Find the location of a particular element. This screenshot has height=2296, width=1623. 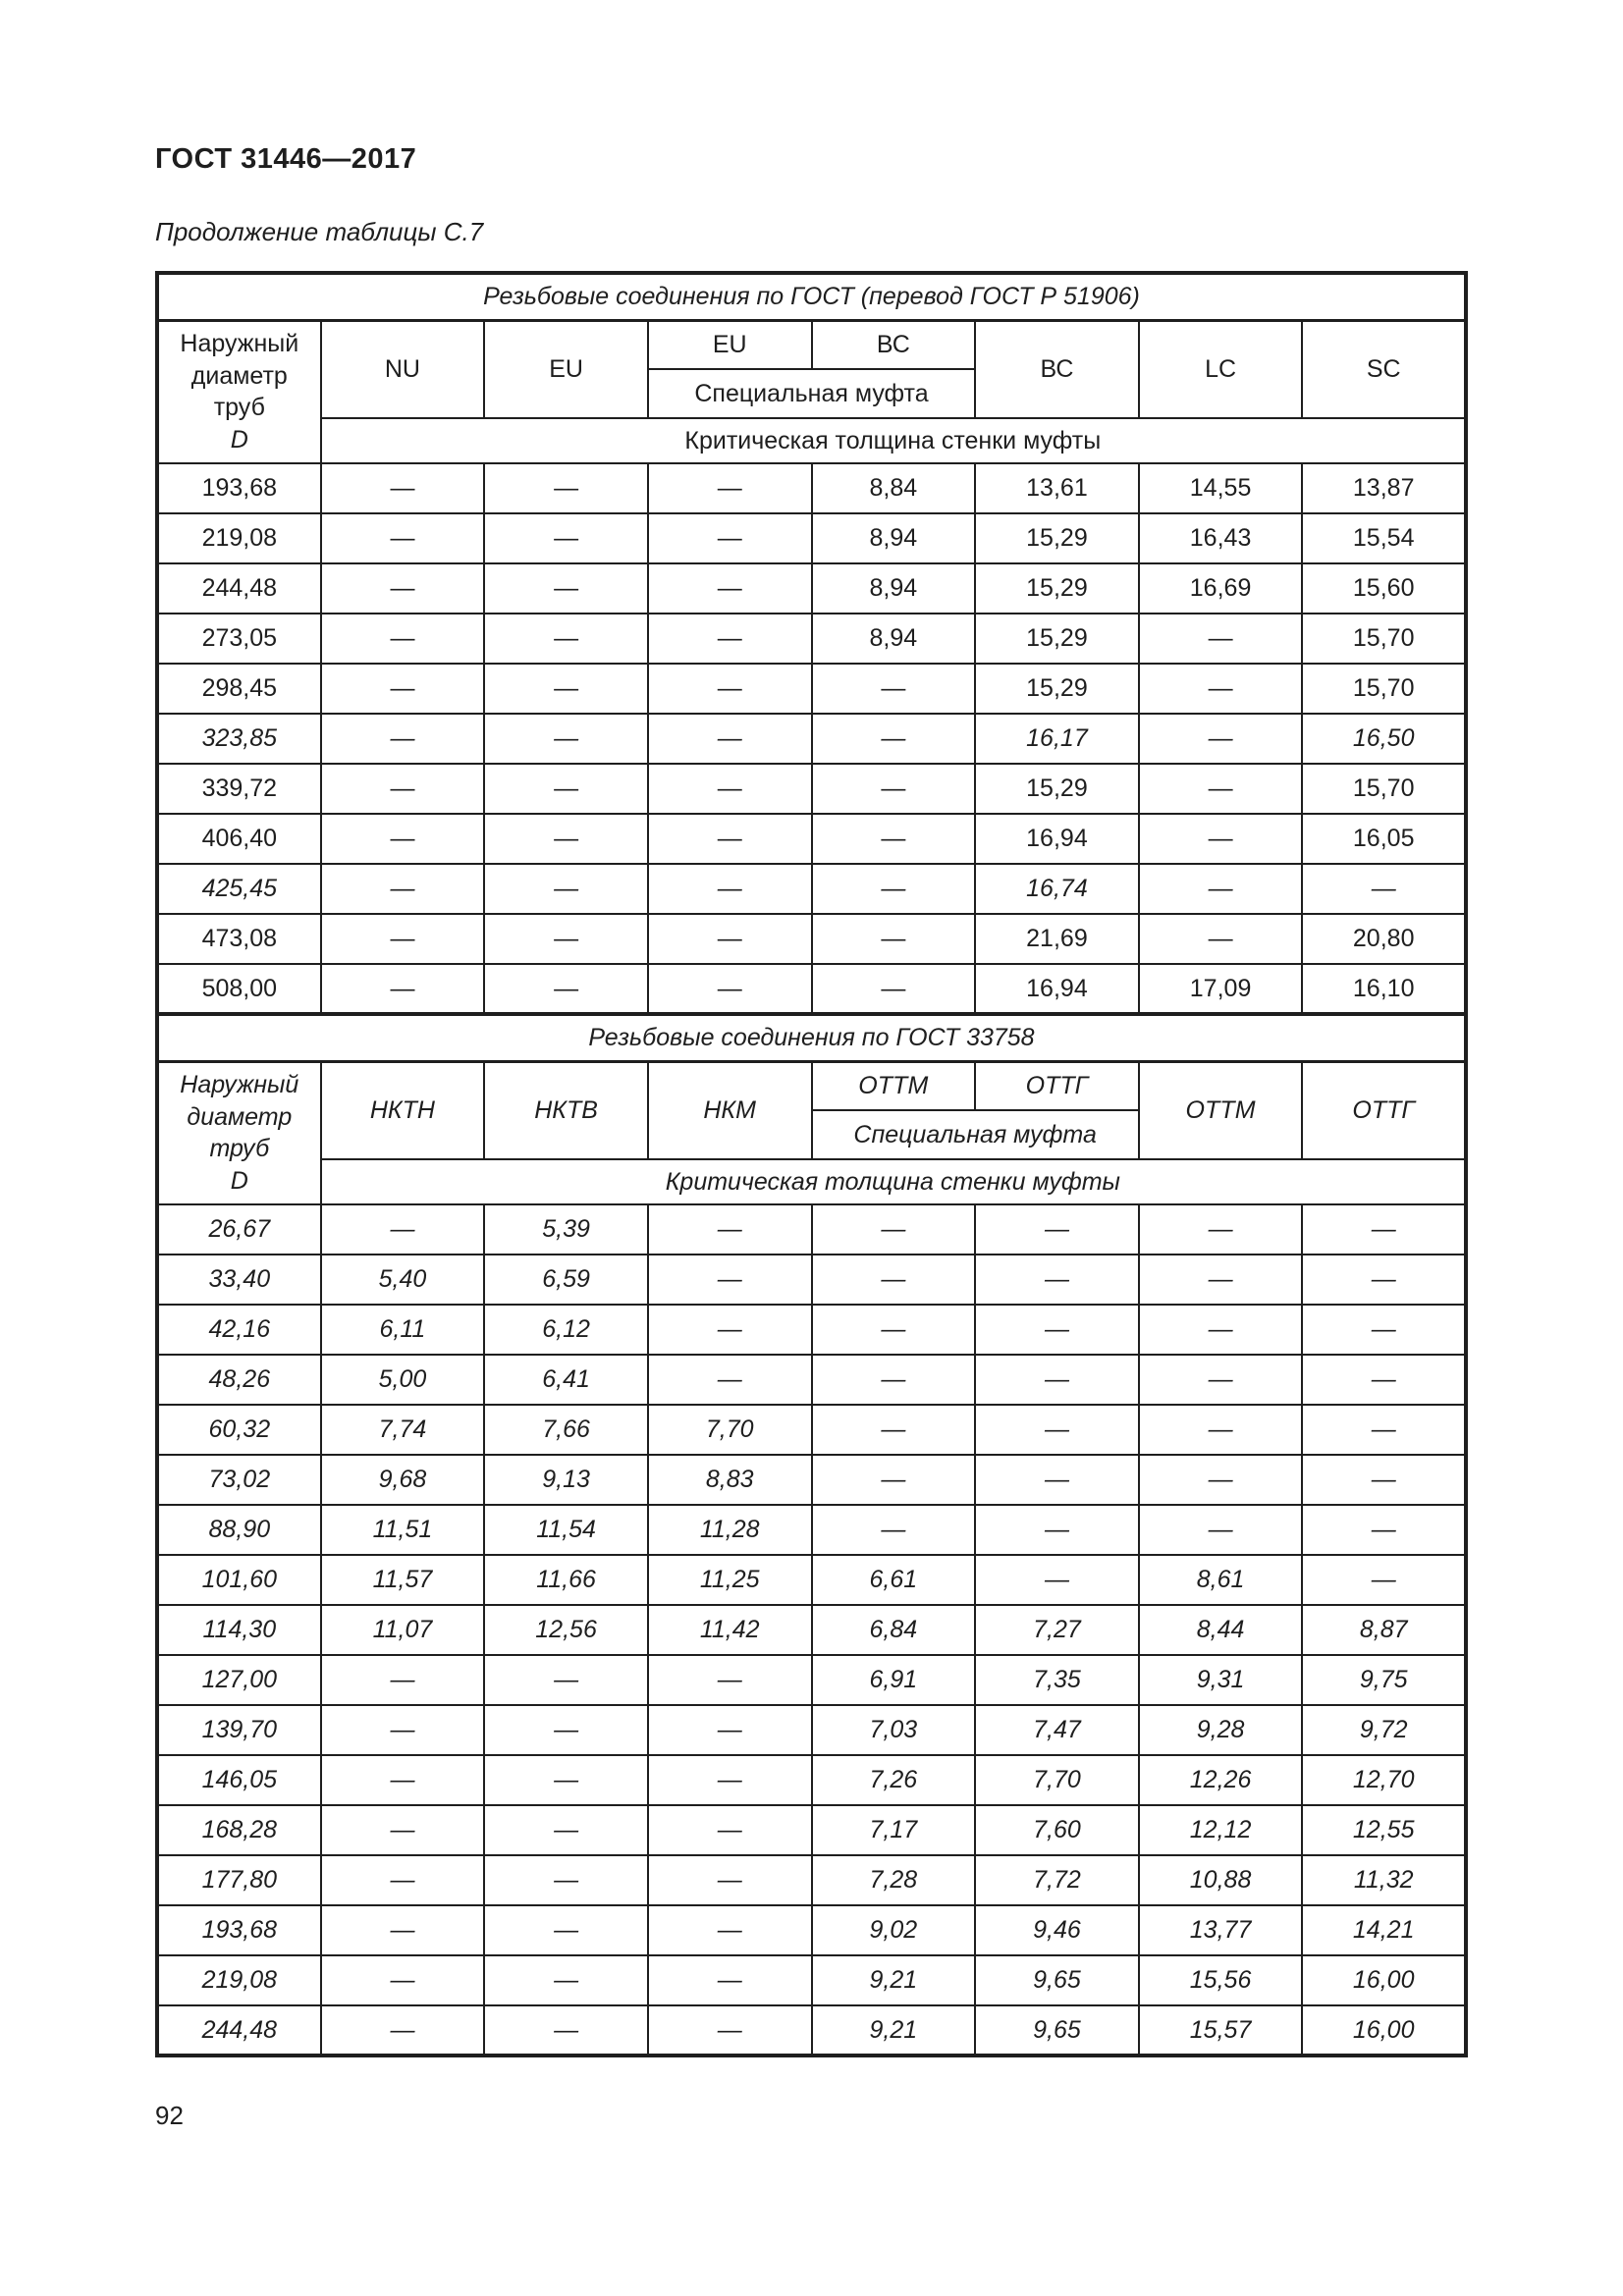

header-nktv: НКТВ is located at coordinates (566, 1110).